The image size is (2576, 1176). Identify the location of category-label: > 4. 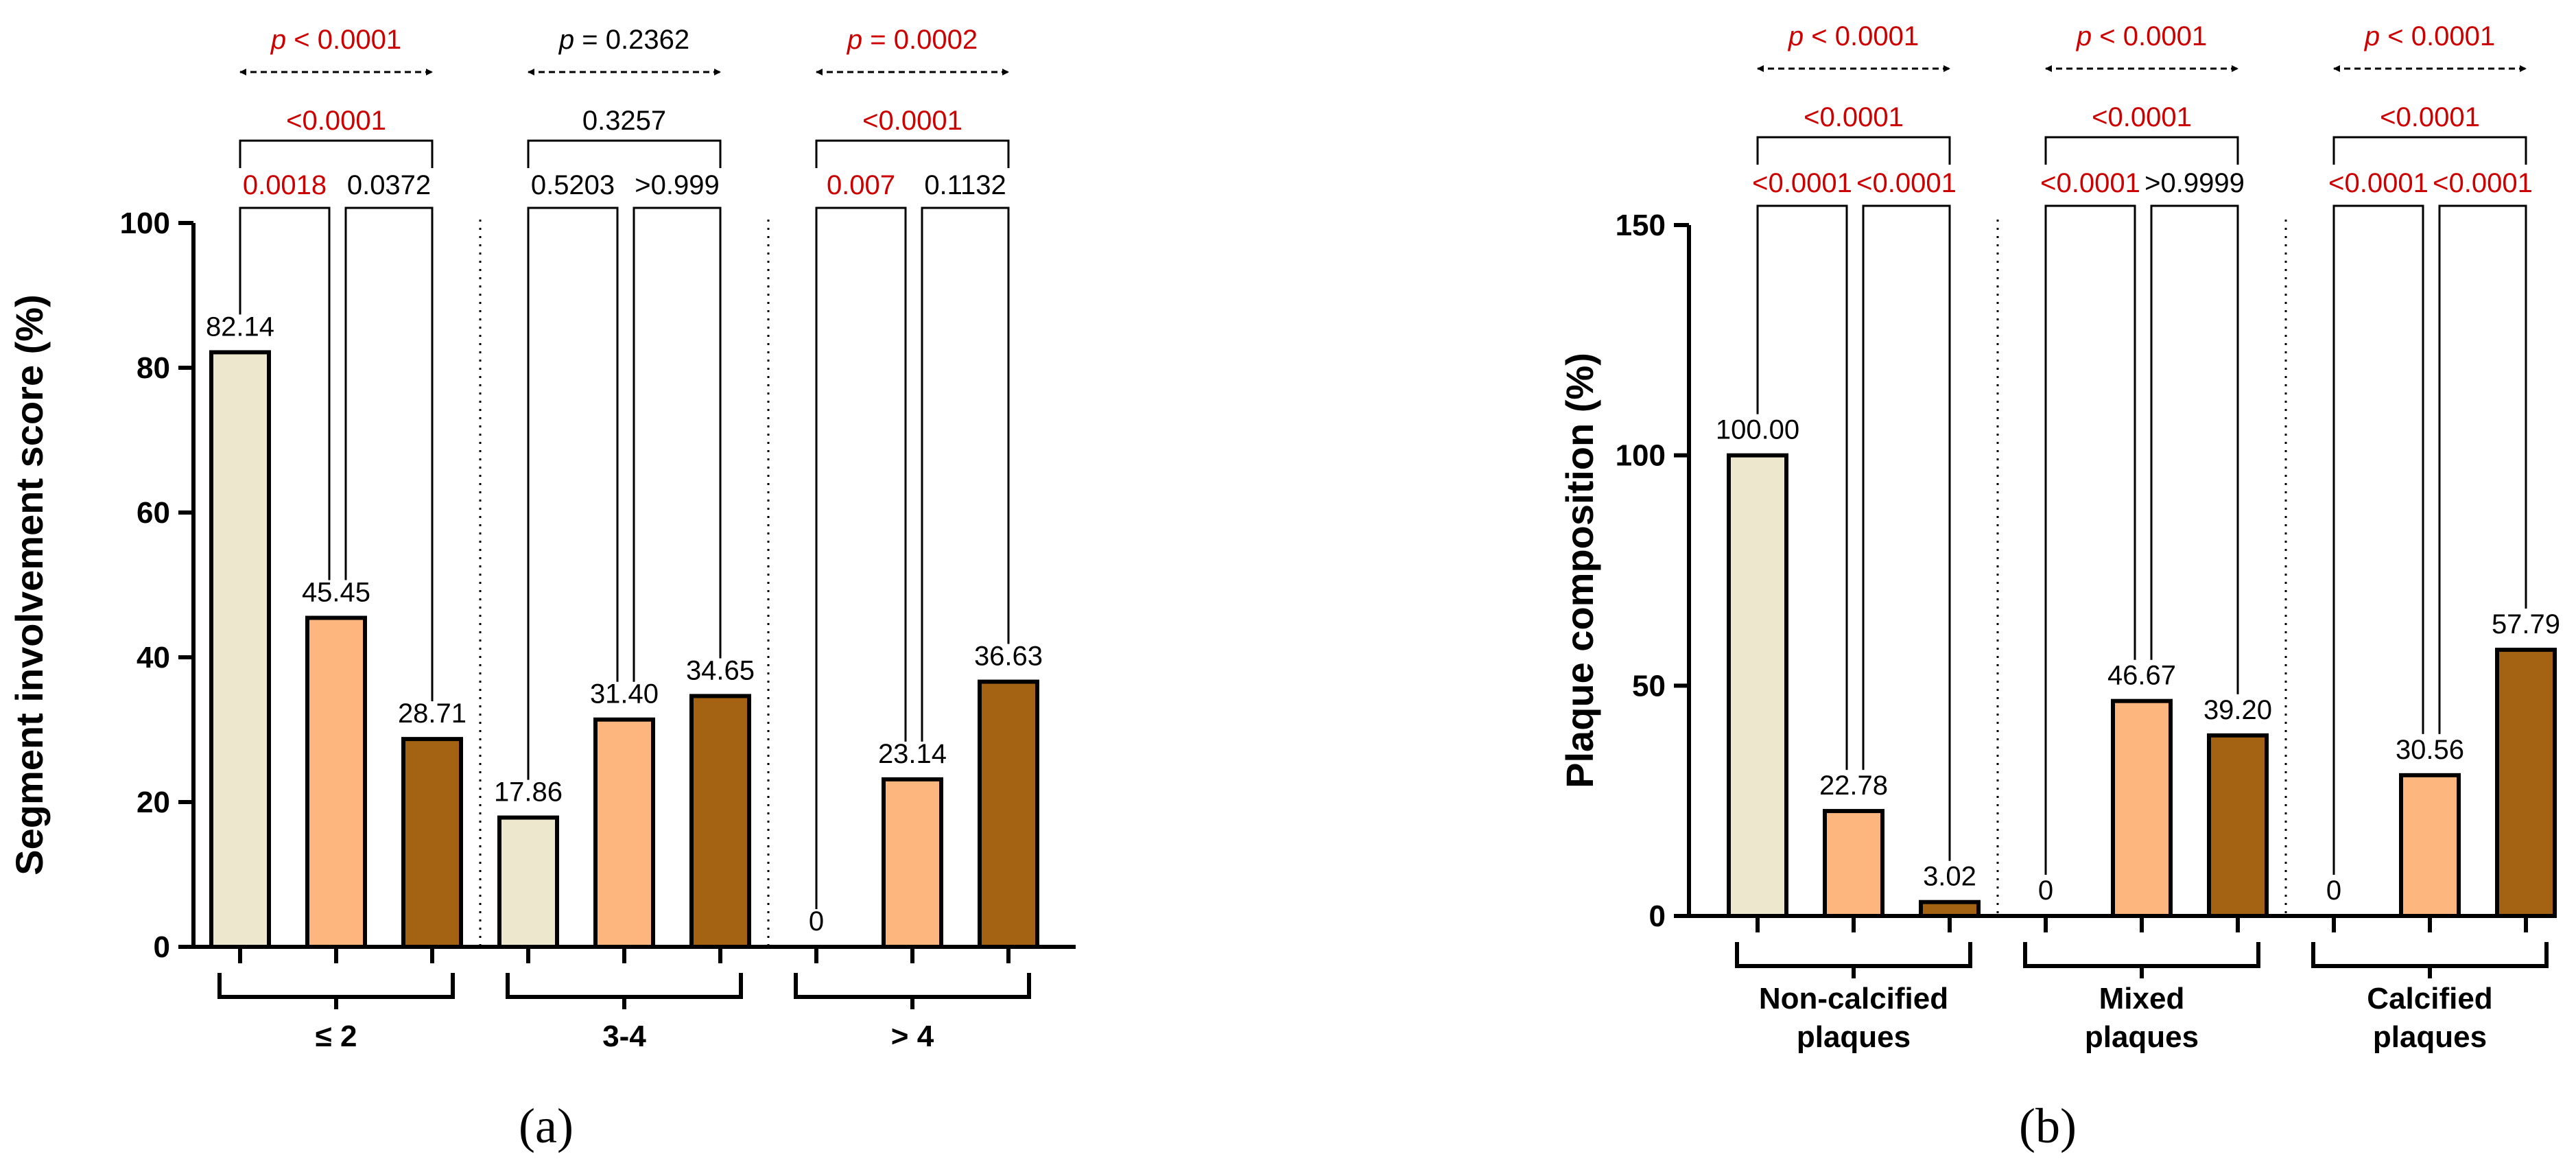
(912, 1036).